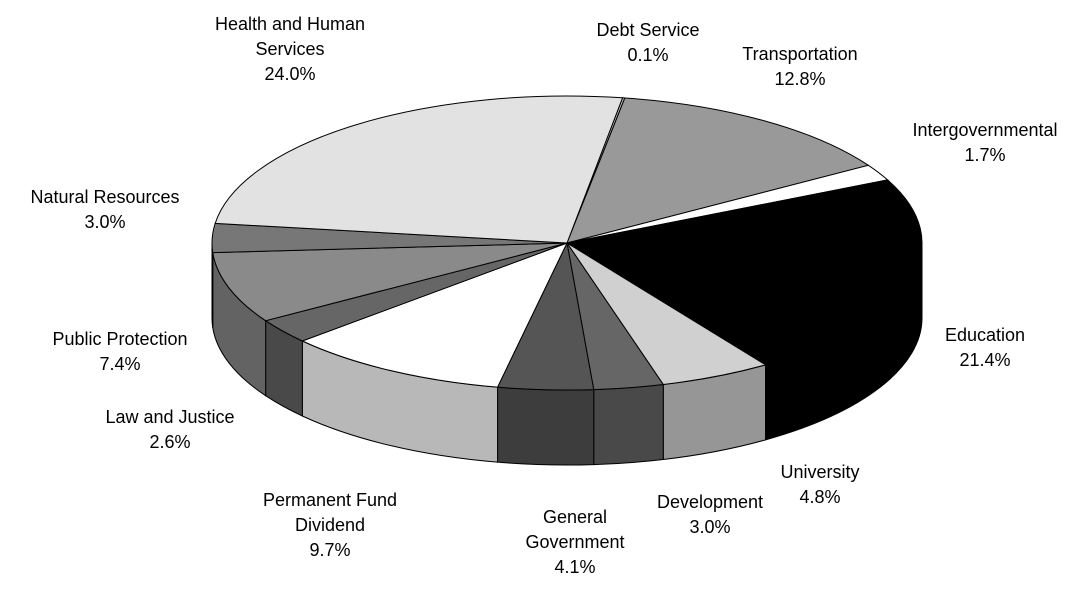 The image size is (1075, 589). What do you see at coordinates (648, 30) in the screenshot?
I see `category-name: Debt Service` at bounding box center [648, 30].